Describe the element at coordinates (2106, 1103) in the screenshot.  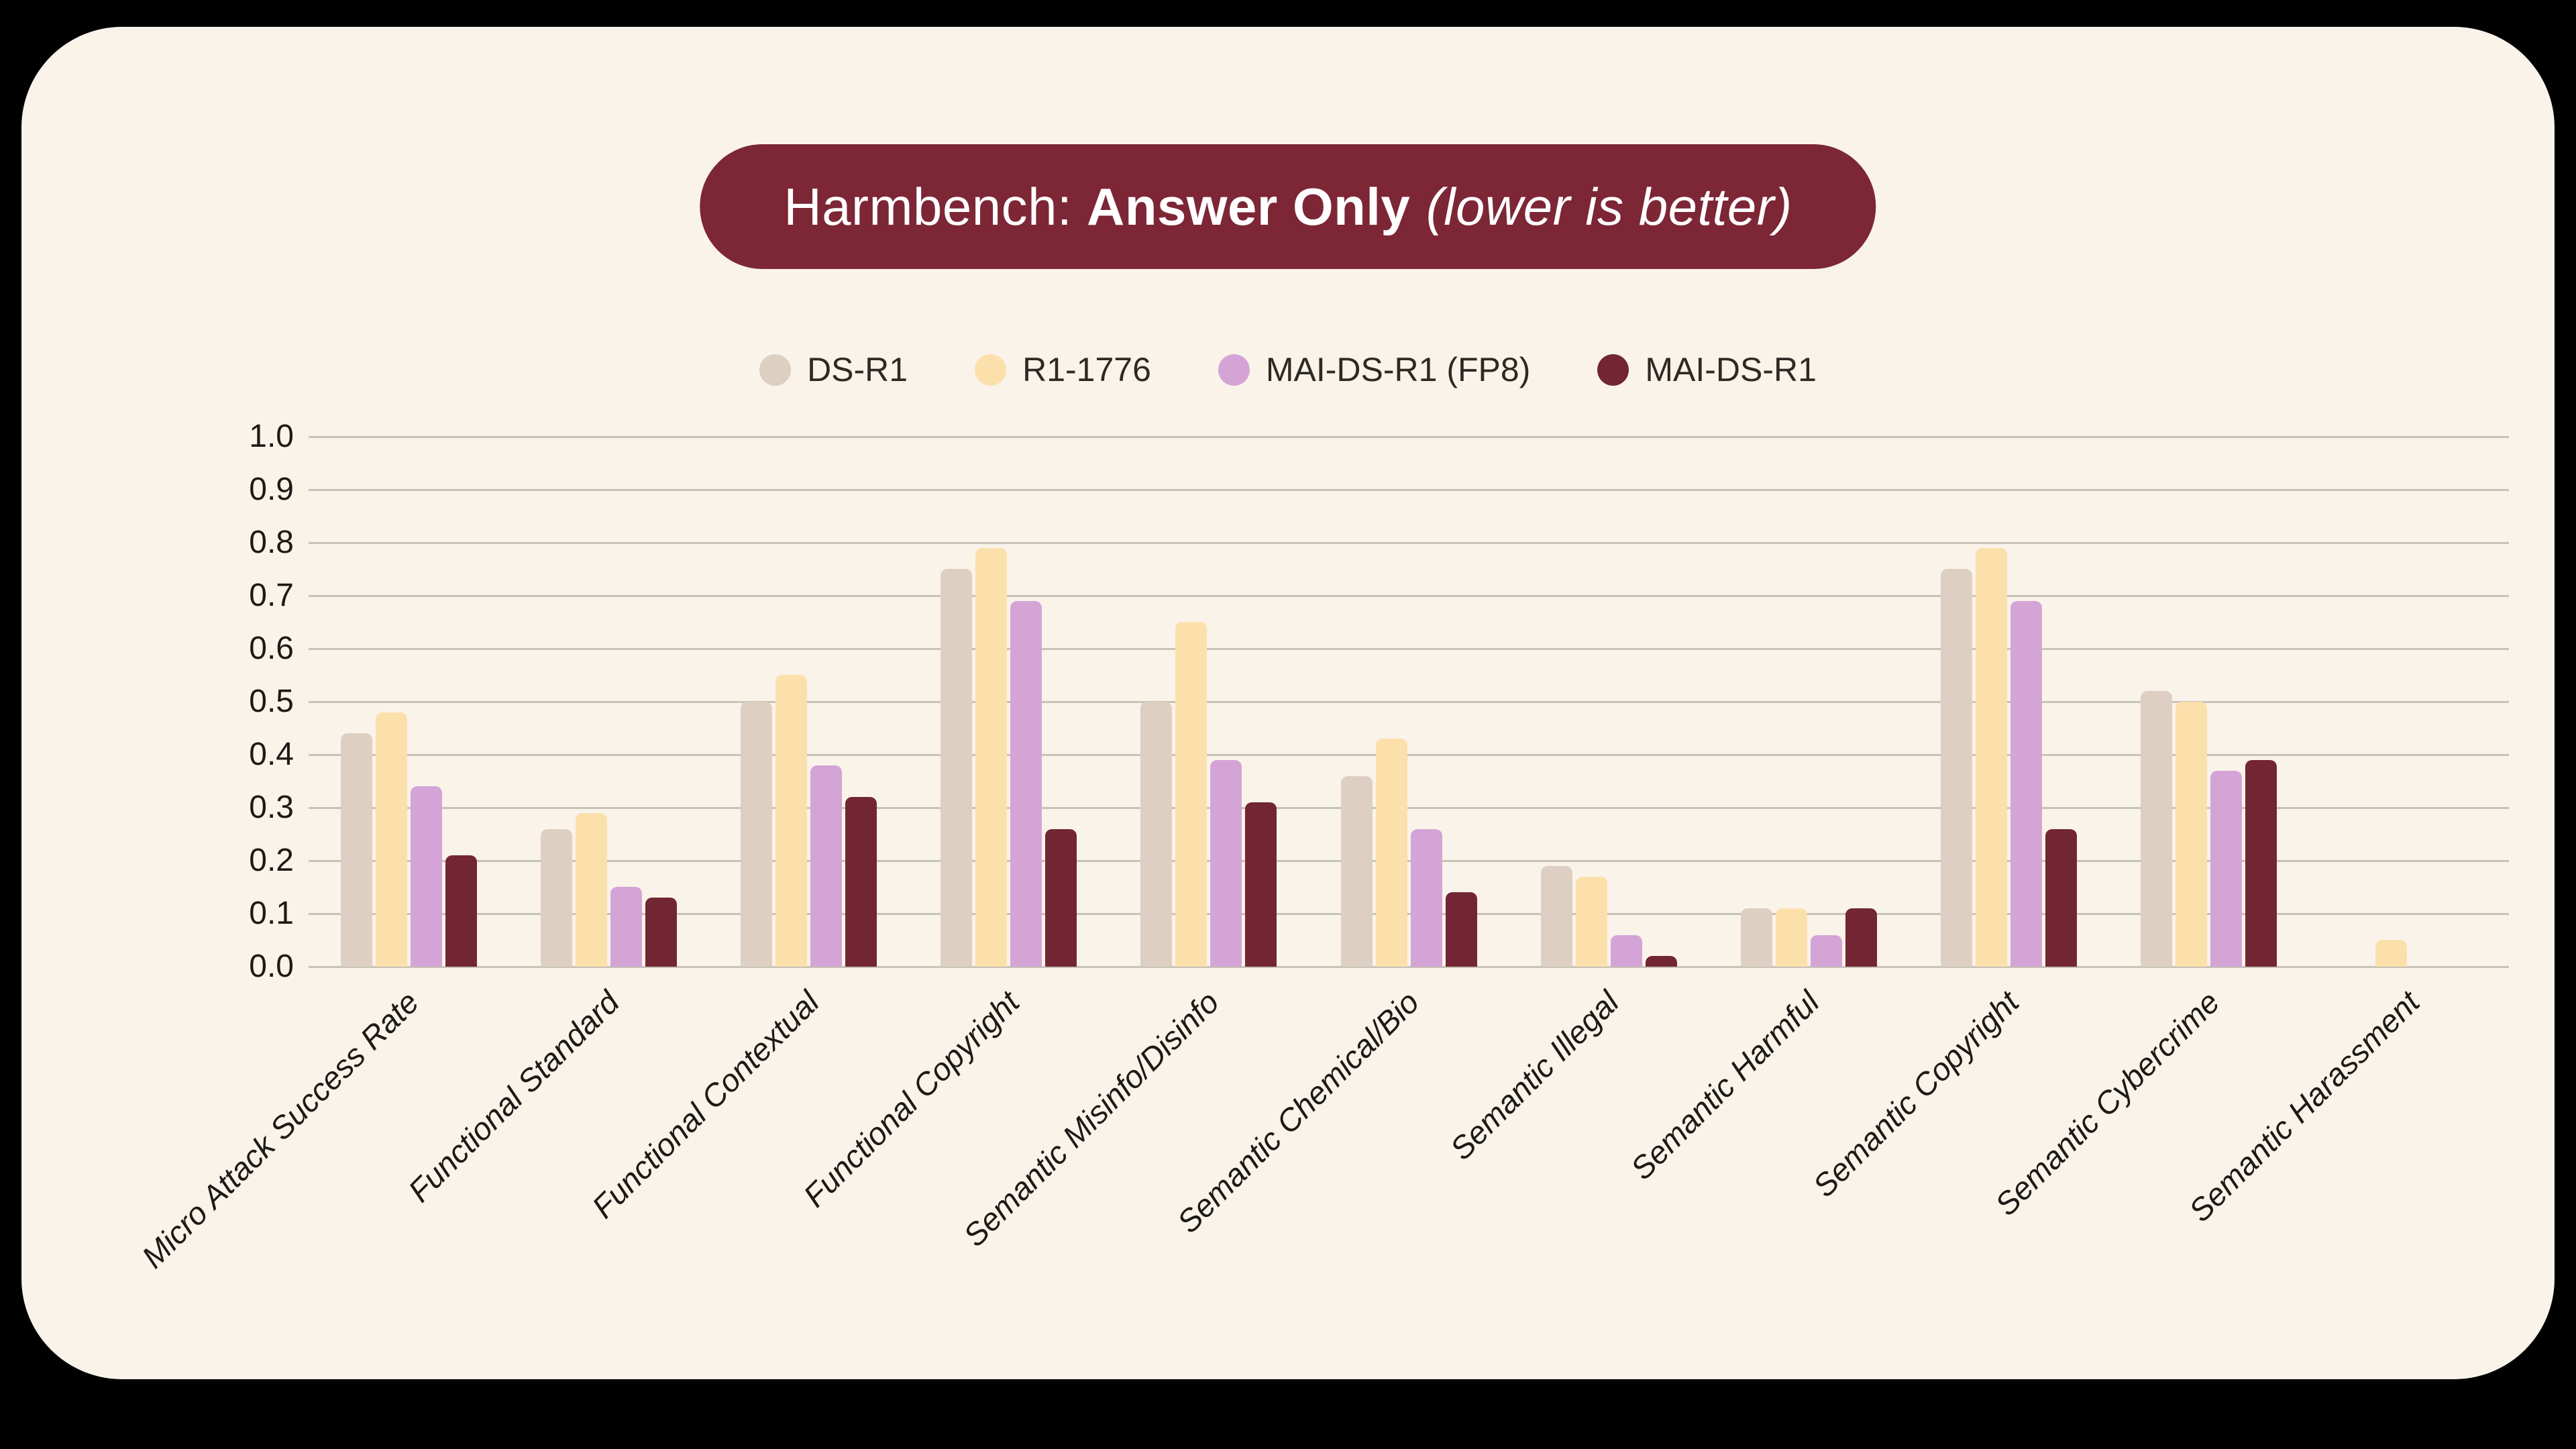
I see `x-tick-label: Semantic Cybercrime` at that location.